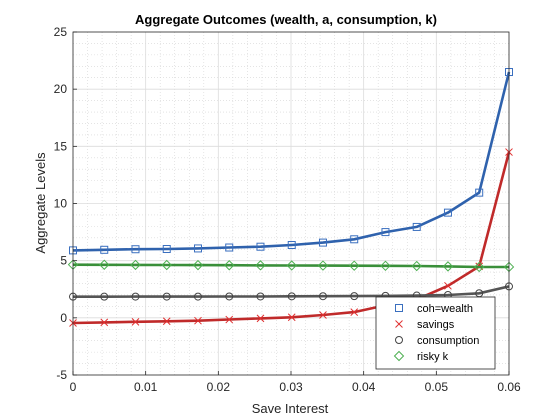  What do you see at coordinates (509, 387) in the screenshot?
I see `x-tick-label: 0.06` at bounding box center [509, 387].